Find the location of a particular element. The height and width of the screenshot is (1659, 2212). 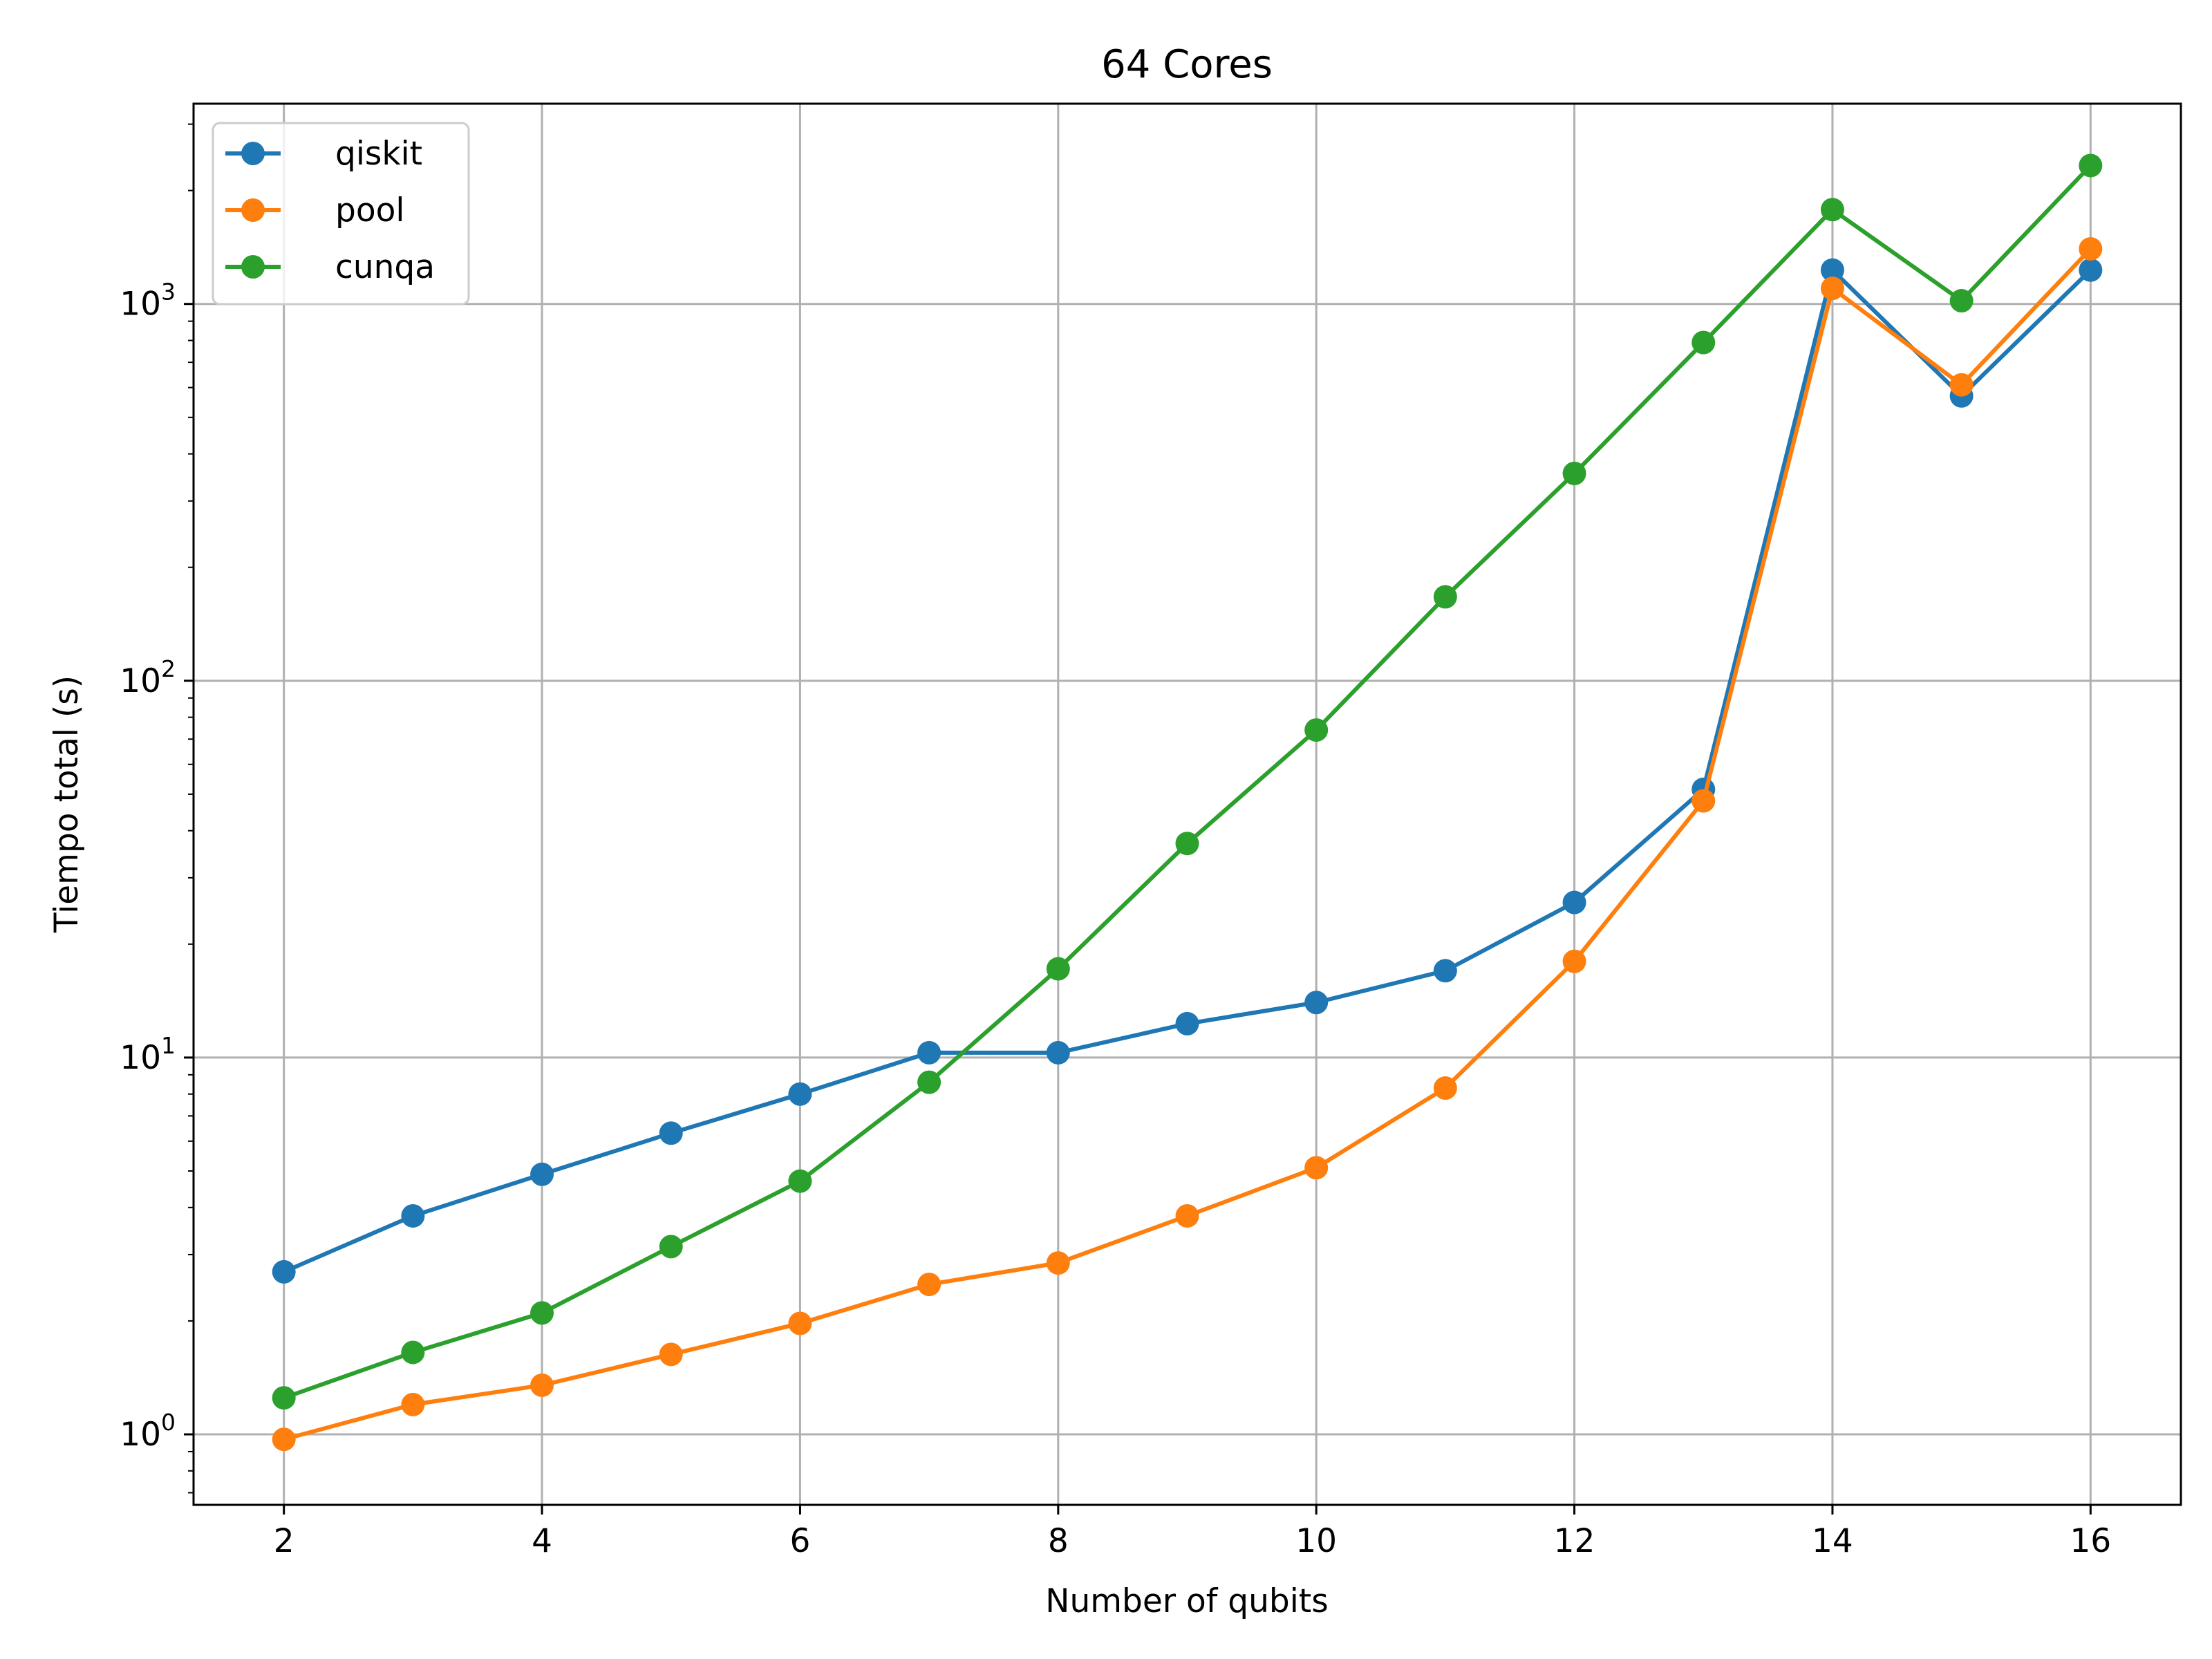

legend-box is located at coordinates (341, 214).